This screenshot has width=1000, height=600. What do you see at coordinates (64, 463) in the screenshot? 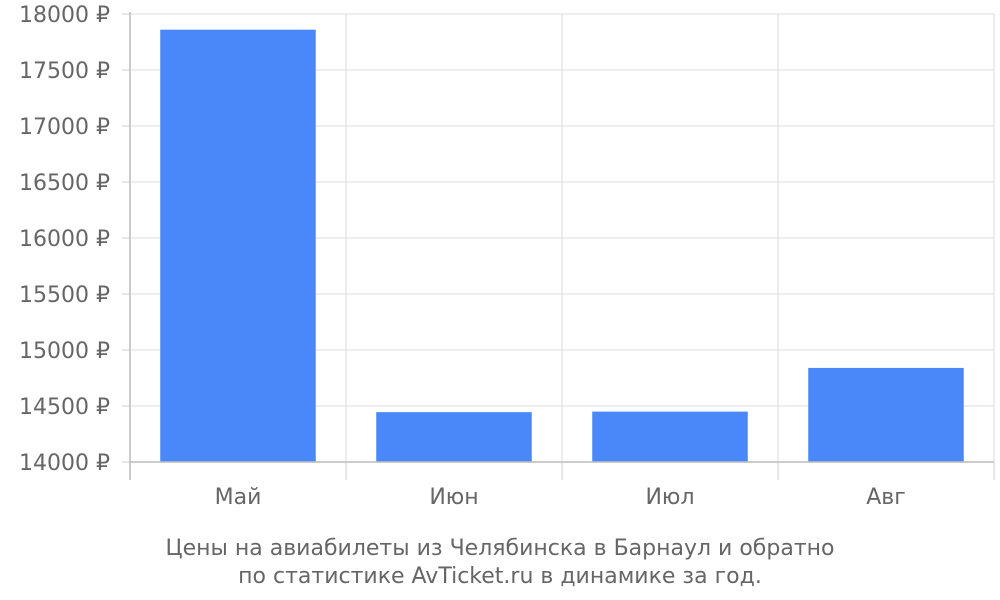
I see `y-tick-label: 14000 ₽` at bounding box center [64, 463].